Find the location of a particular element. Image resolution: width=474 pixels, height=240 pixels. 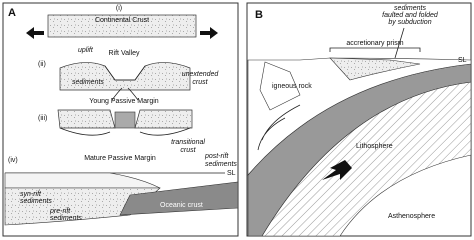

note: Lithosphere is located at coordinates (374, 146).